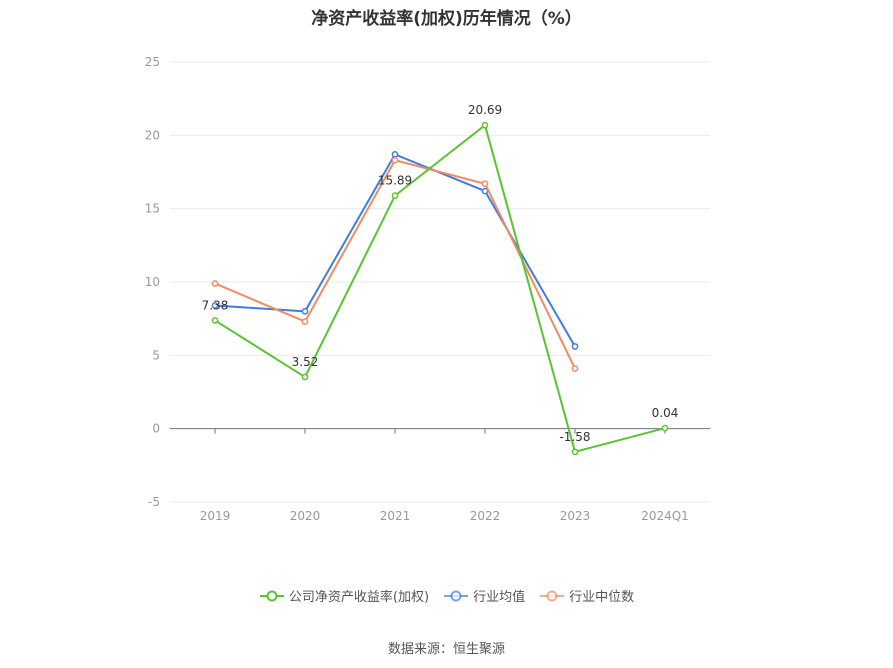  Describe the element at coordinates (575, 516) in the screenshot. I see `x-tick-label: 2023` at that location.